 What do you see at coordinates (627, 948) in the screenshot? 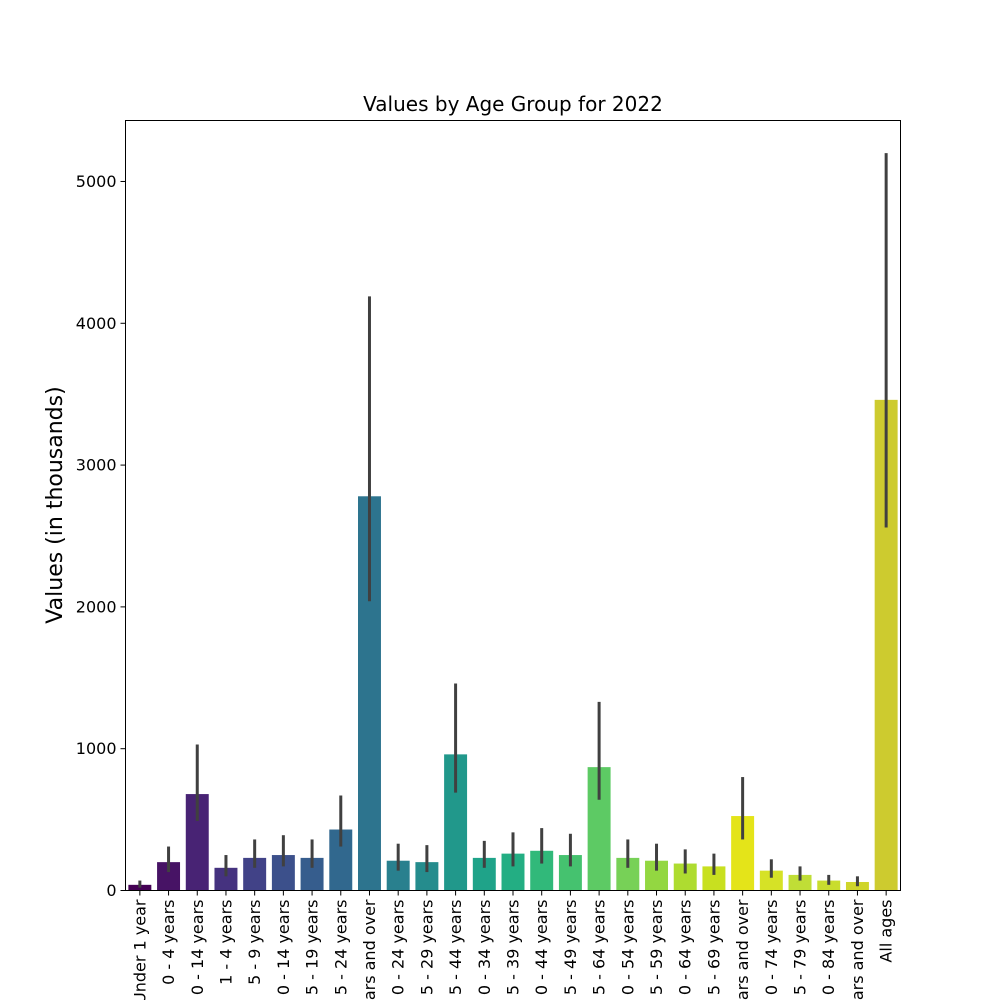
I see `x-tick-label: 0 - 54 years` at bounding box center [627, 948].